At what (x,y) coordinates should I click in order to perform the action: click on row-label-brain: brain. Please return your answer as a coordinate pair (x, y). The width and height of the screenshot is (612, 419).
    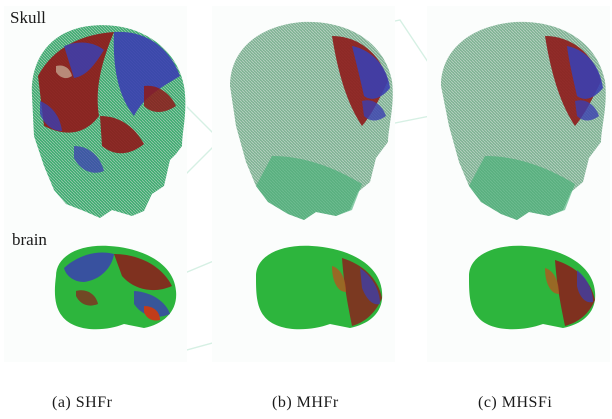
    Looking at the image, I should click on (29, 239).